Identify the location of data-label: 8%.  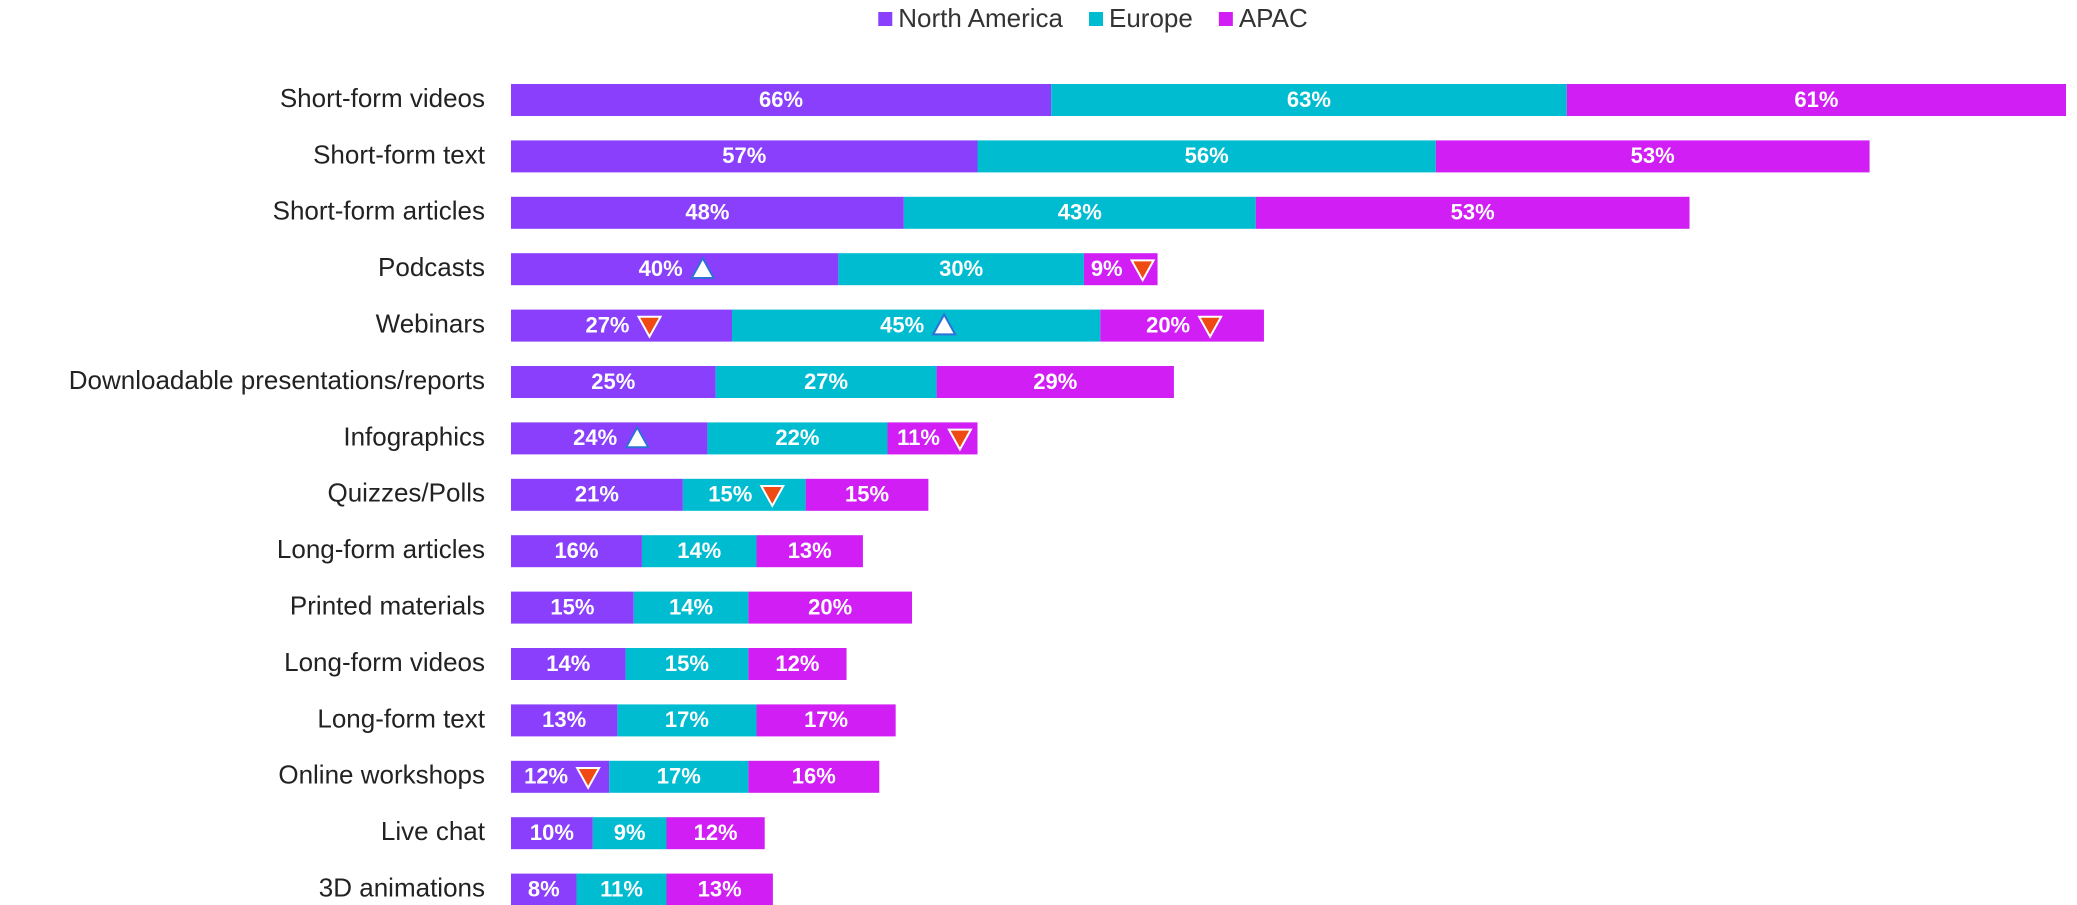
(544, 888).